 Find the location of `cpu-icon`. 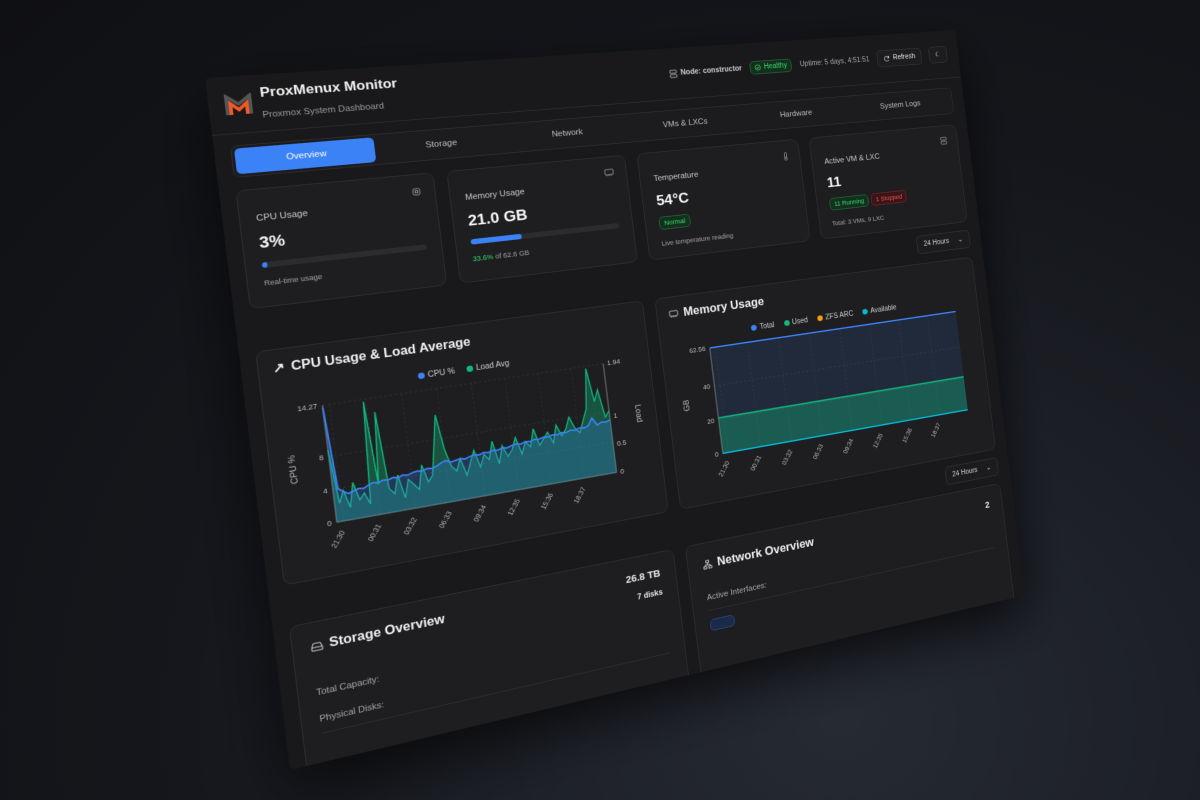

cpu-icon is located at coordinates (416, 192).